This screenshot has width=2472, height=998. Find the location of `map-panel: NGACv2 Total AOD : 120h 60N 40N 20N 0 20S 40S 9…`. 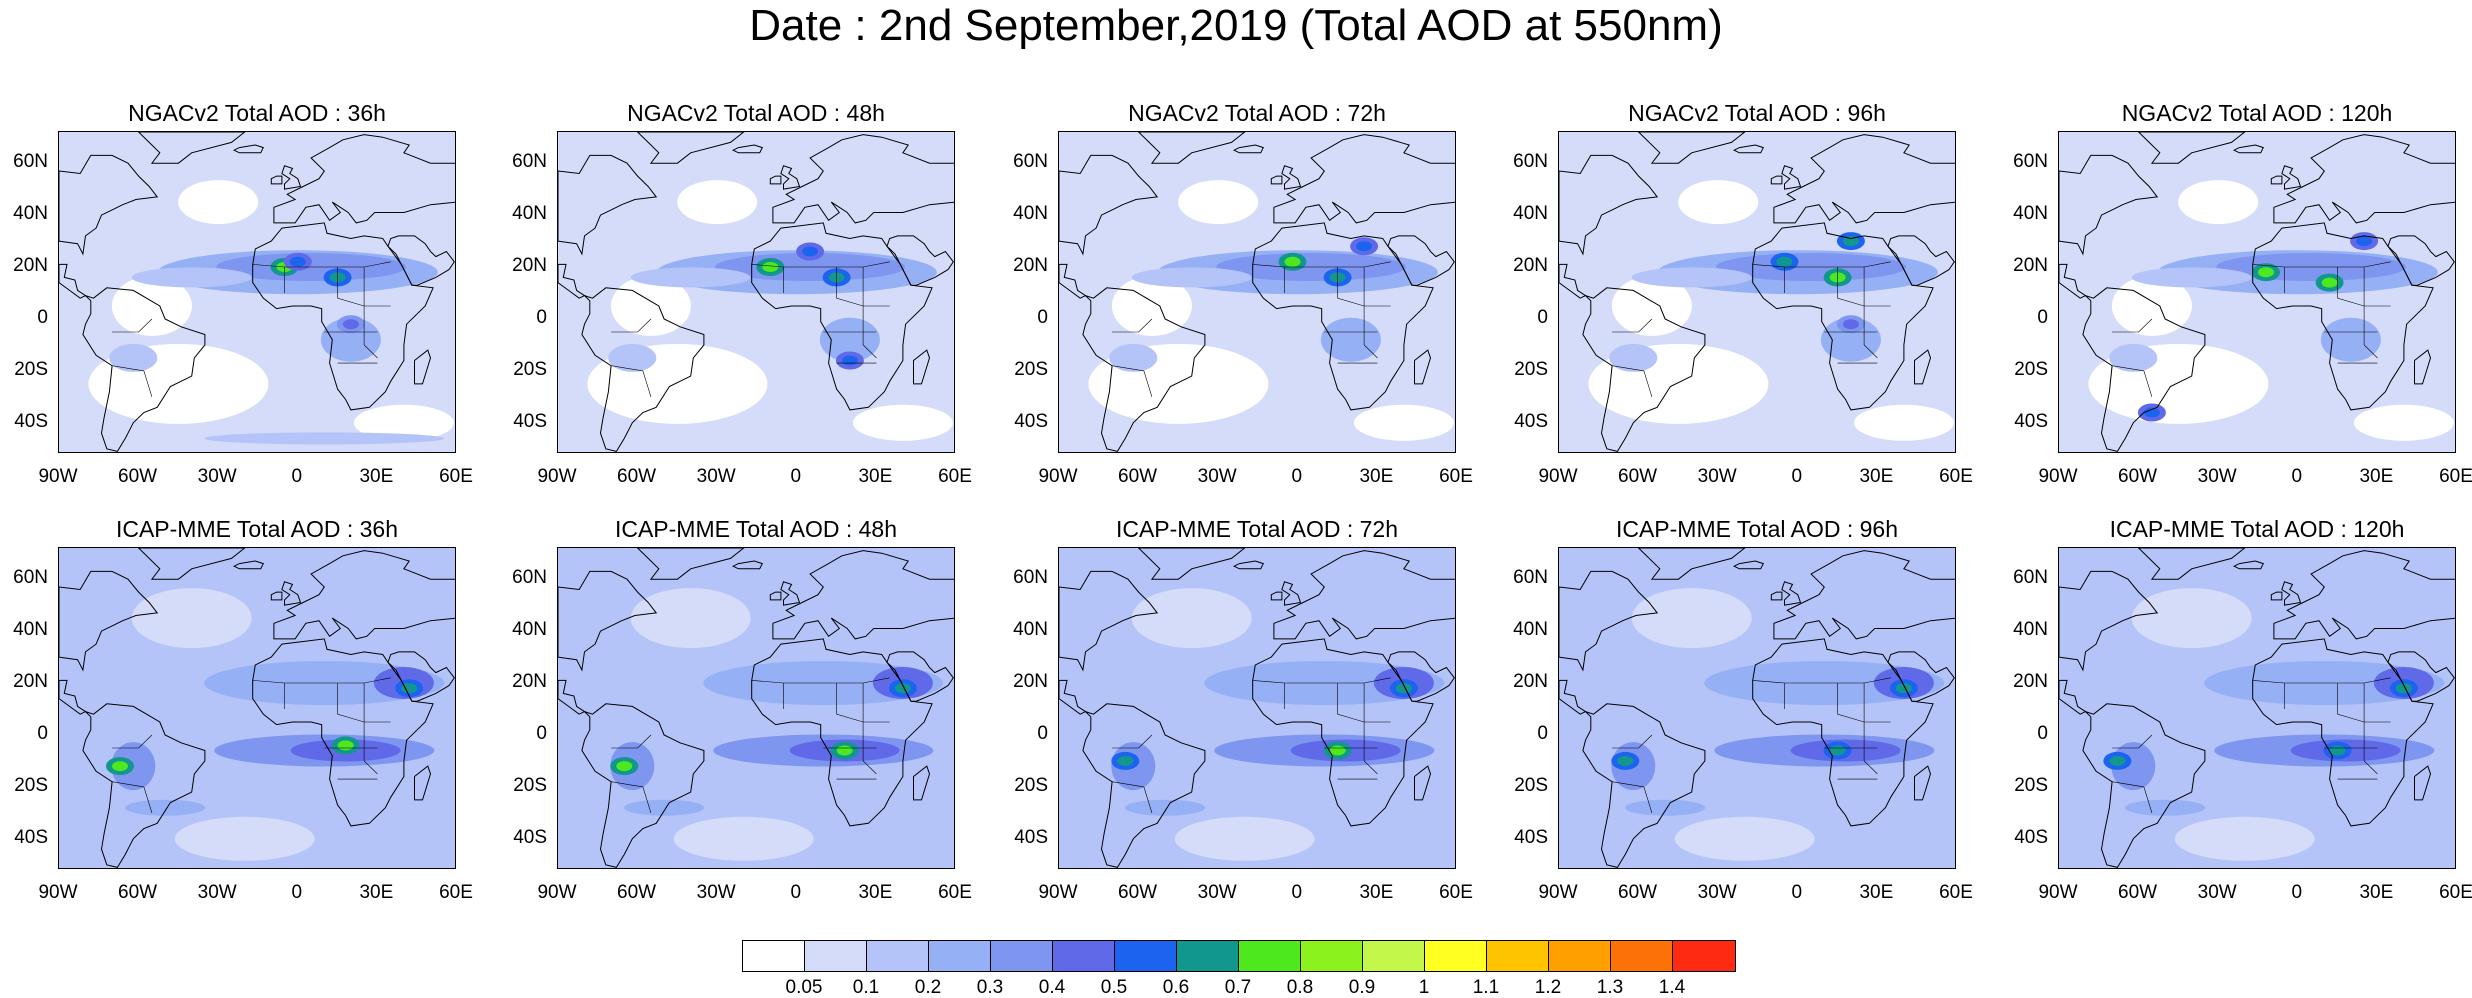

map-panel: NGACv2 Total AOD : 120h 60N 40N 20N 0 20S 40S 9… is located at coordinates (2242, 293).